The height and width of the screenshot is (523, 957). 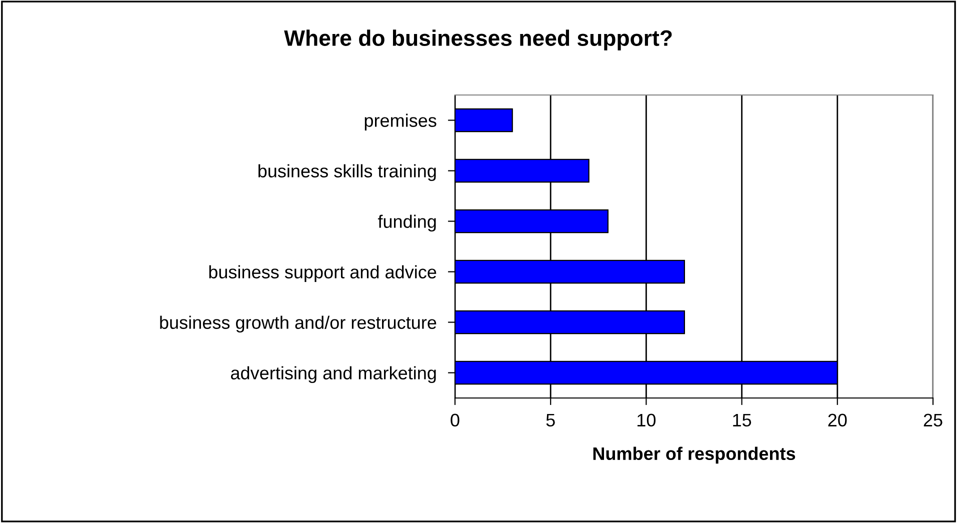 I want to click on y-tick-label: advertising and marketing, so click(x=333, y=375).